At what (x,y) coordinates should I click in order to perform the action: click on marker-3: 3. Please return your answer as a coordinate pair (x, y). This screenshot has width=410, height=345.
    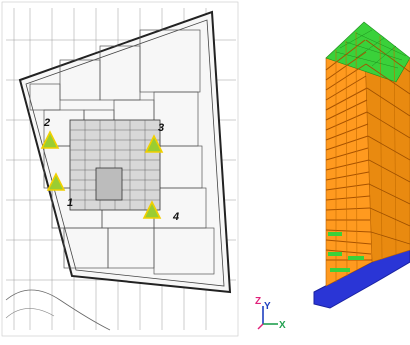
    Looking at the image, I should click on (154, 137).